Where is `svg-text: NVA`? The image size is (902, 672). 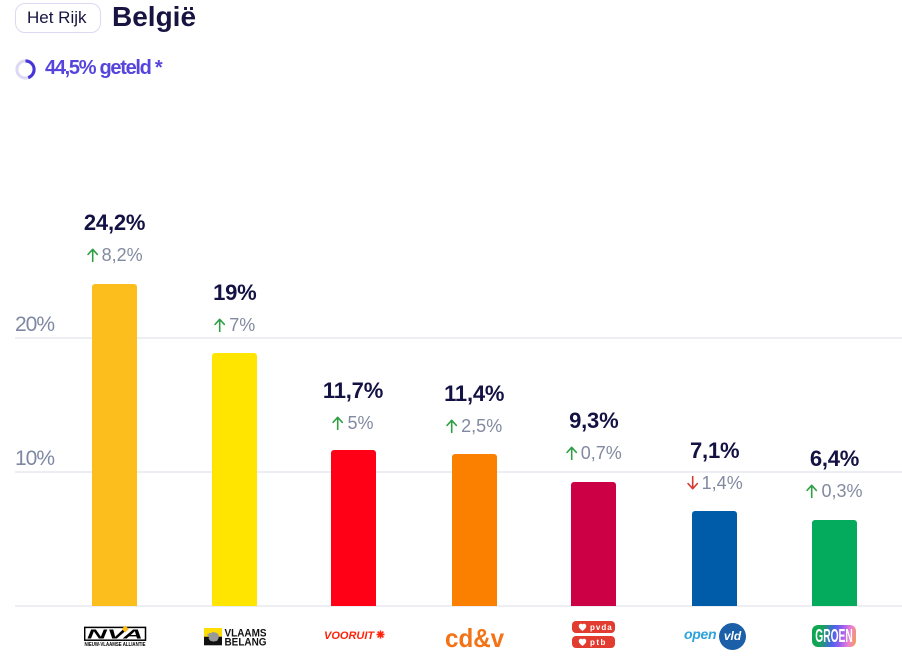
svg-text: NVA is located at coordinates (115, 634).